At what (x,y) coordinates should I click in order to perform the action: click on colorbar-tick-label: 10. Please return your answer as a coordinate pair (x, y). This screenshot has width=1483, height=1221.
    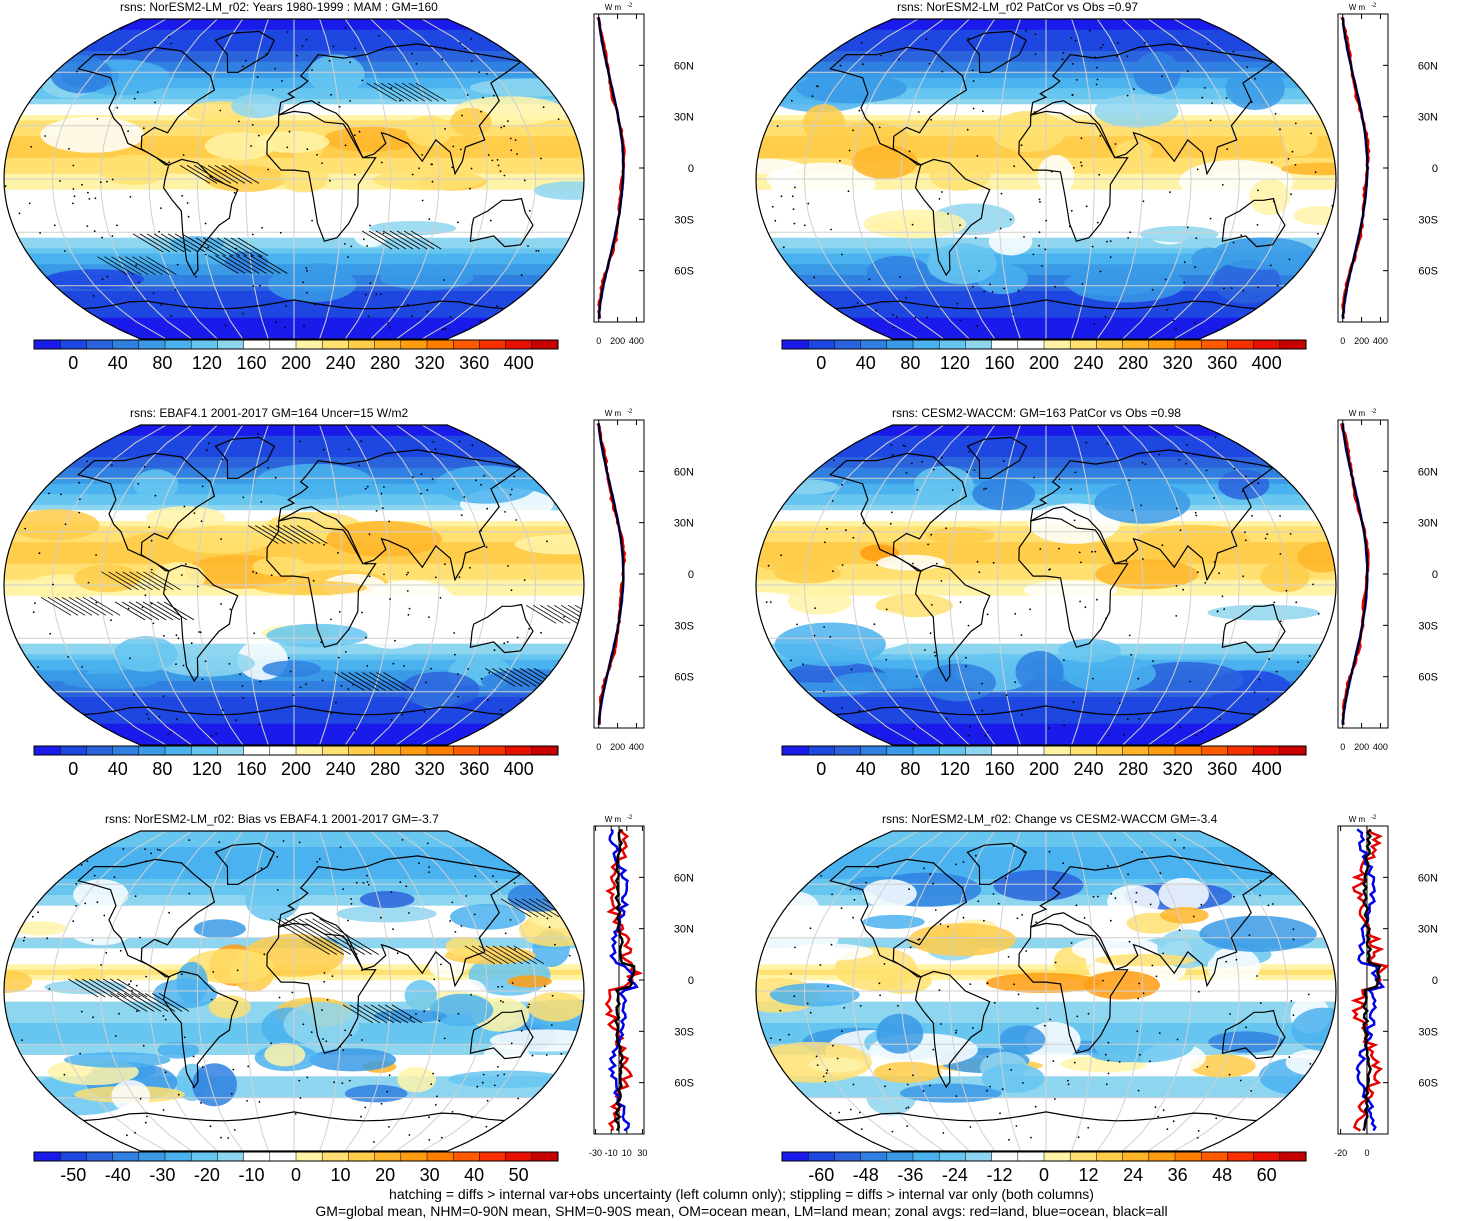
    Looking at the image, I should click on (340, 1174).